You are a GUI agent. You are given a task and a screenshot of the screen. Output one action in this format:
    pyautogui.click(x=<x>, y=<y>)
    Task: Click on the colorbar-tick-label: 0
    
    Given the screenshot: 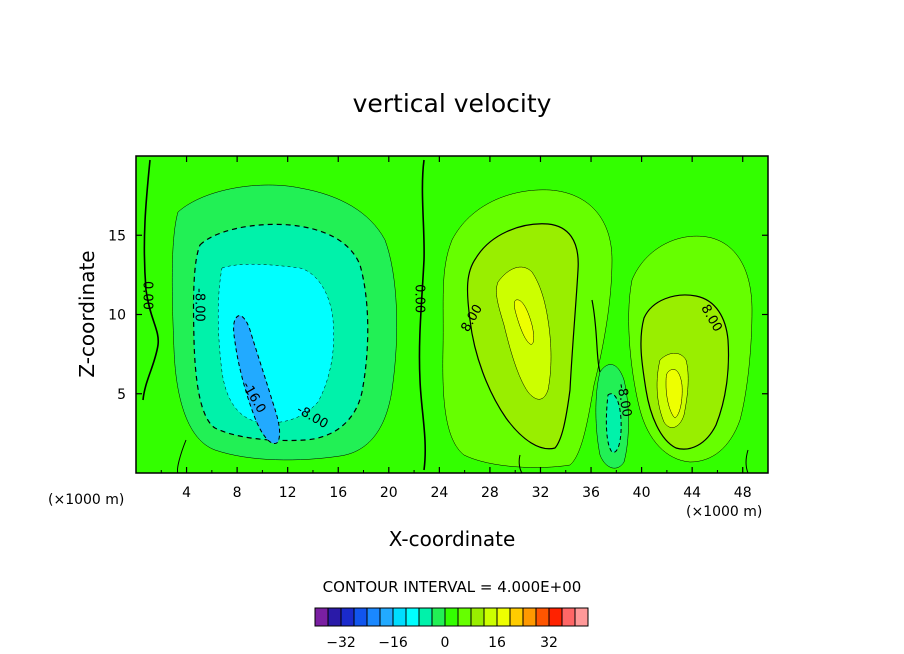 What is the action you would take?
    pyautogui.click(x=445, y=643)
    